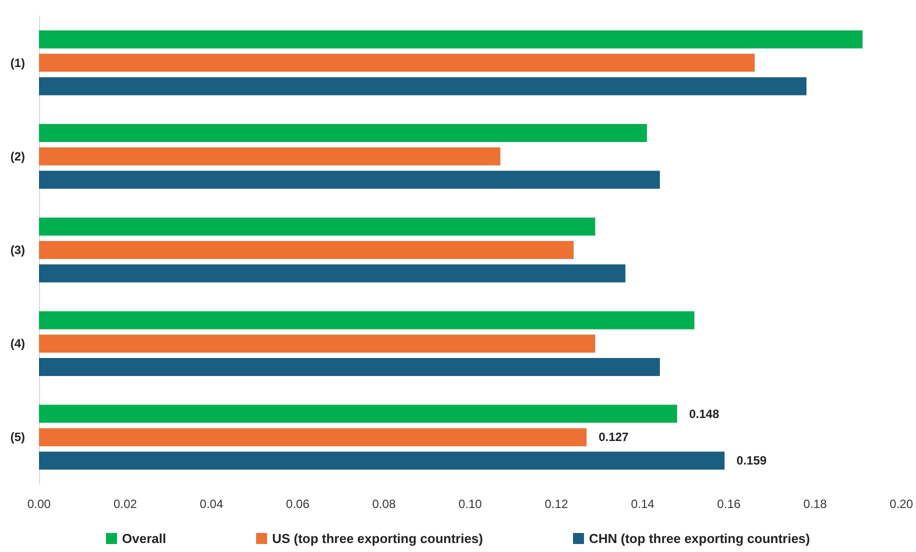  I want to click on legend-label: Overall, so click(144, 538).